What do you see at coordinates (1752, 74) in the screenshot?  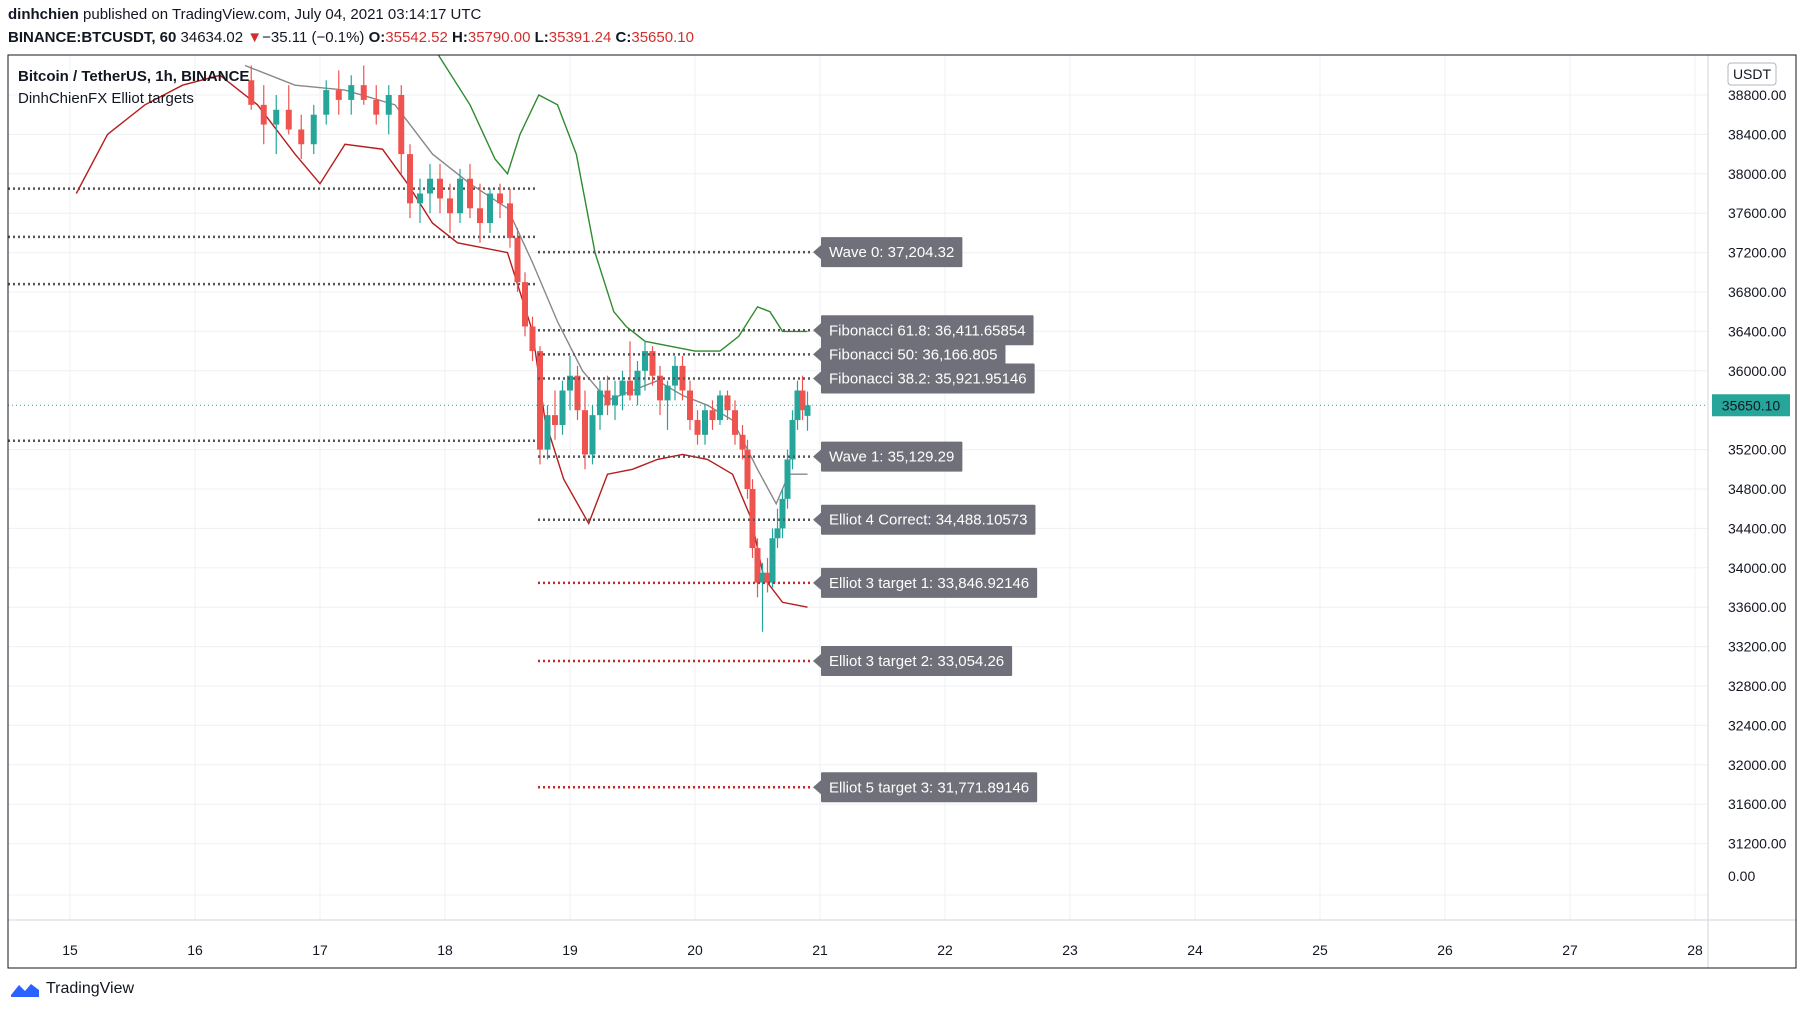 I see `currency-label: USDT` at bounding box center [1752, 74].